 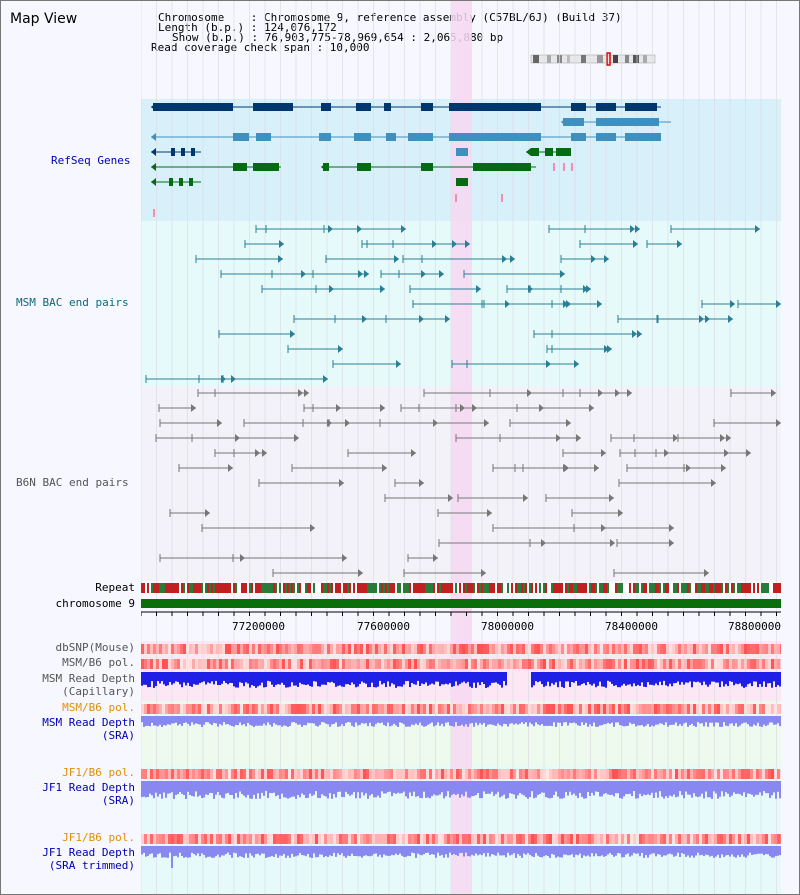 What do you see at coordinates (98, 707) in the screenshot?
I see `label-msm-pol-sra: MSM/B6 pol.` at bounding box center [98, 707].